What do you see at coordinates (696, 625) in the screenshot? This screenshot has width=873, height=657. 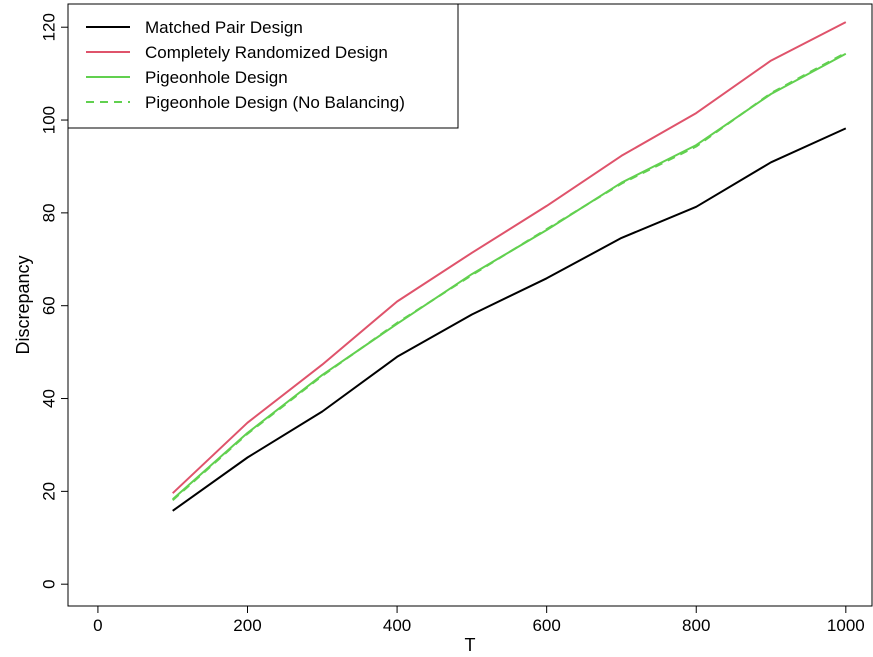 I see `x-tick-label: 800` at bounding box center [696, 625].